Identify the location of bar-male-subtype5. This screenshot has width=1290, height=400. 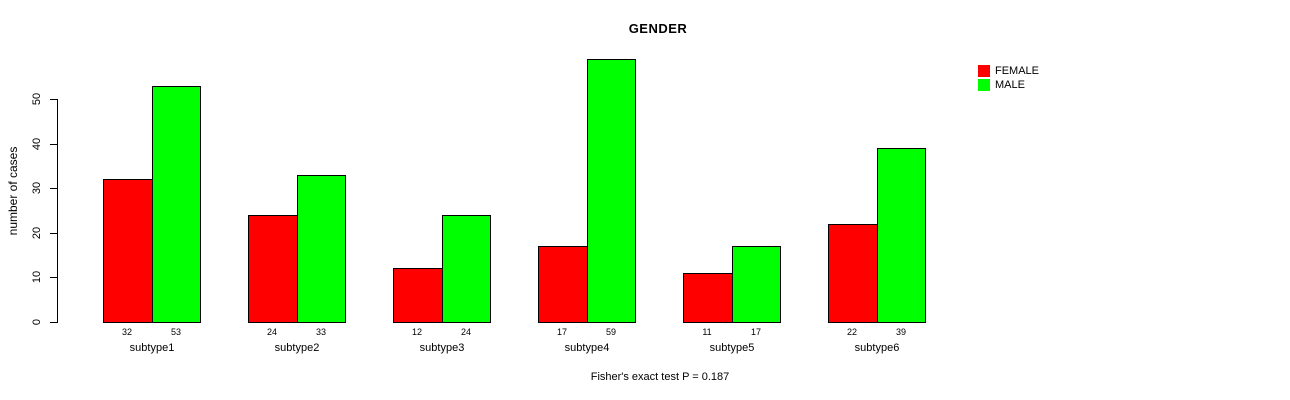
(756, 284).